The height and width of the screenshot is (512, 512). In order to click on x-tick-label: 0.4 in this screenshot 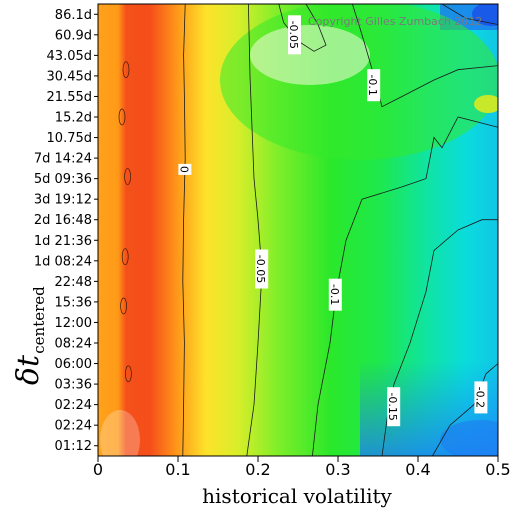, I will do `click(417, 469)`.